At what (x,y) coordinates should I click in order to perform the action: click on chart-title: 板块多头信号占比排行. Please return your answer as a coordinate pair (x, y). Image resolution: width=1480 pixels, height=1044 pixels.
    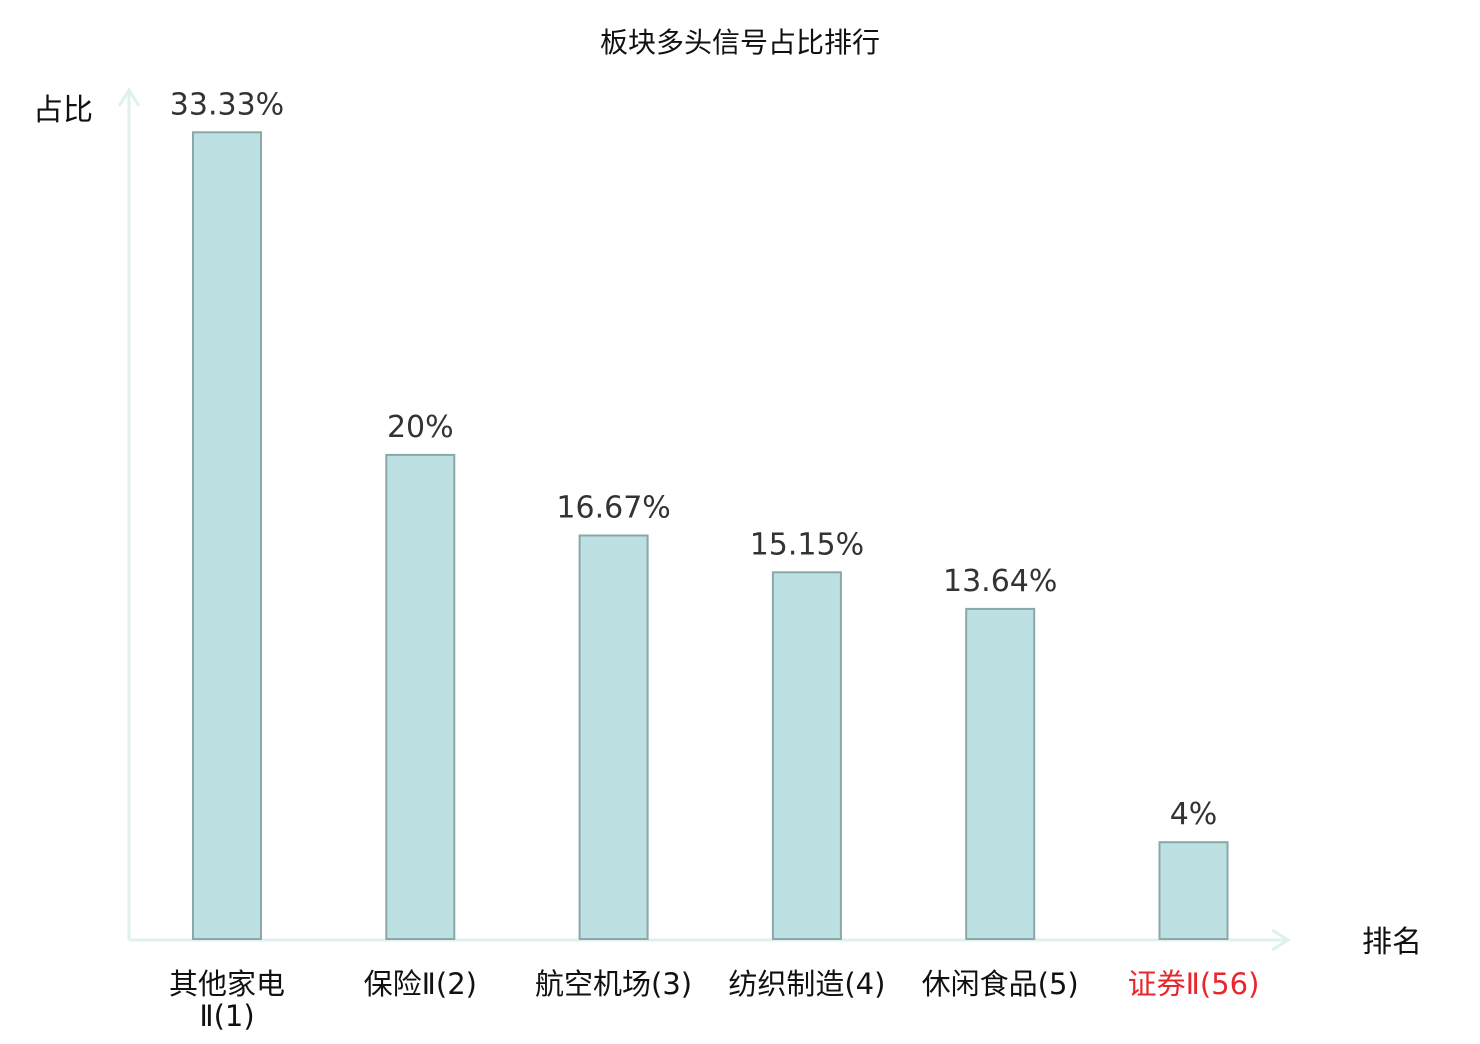
    Looking at the image, I should click on (740, 42).